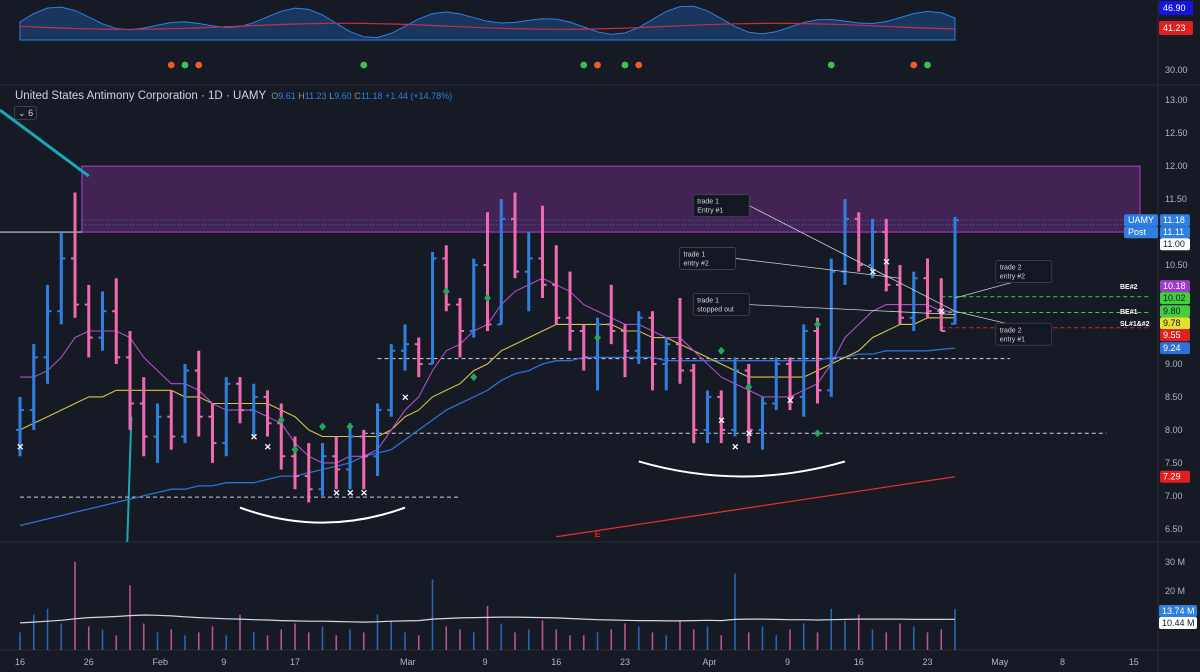 The height and width of the screenshot is (672, 1200). I want to click on volume-tick-label: 20 M, so click(1175, 591).